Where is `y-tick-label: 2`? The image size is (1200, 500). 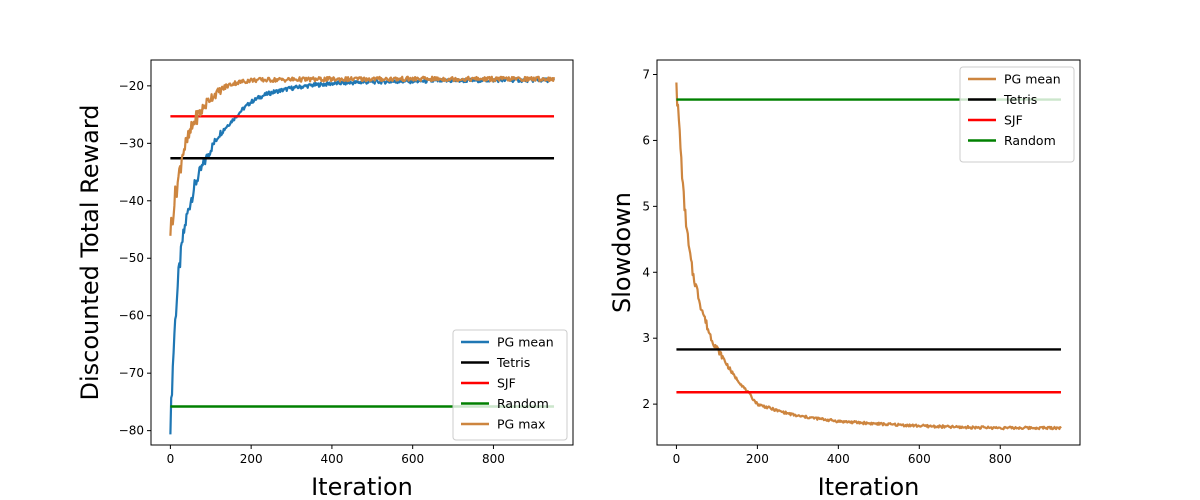 y-tick-label: 2 is located at coordinates (646, 404).